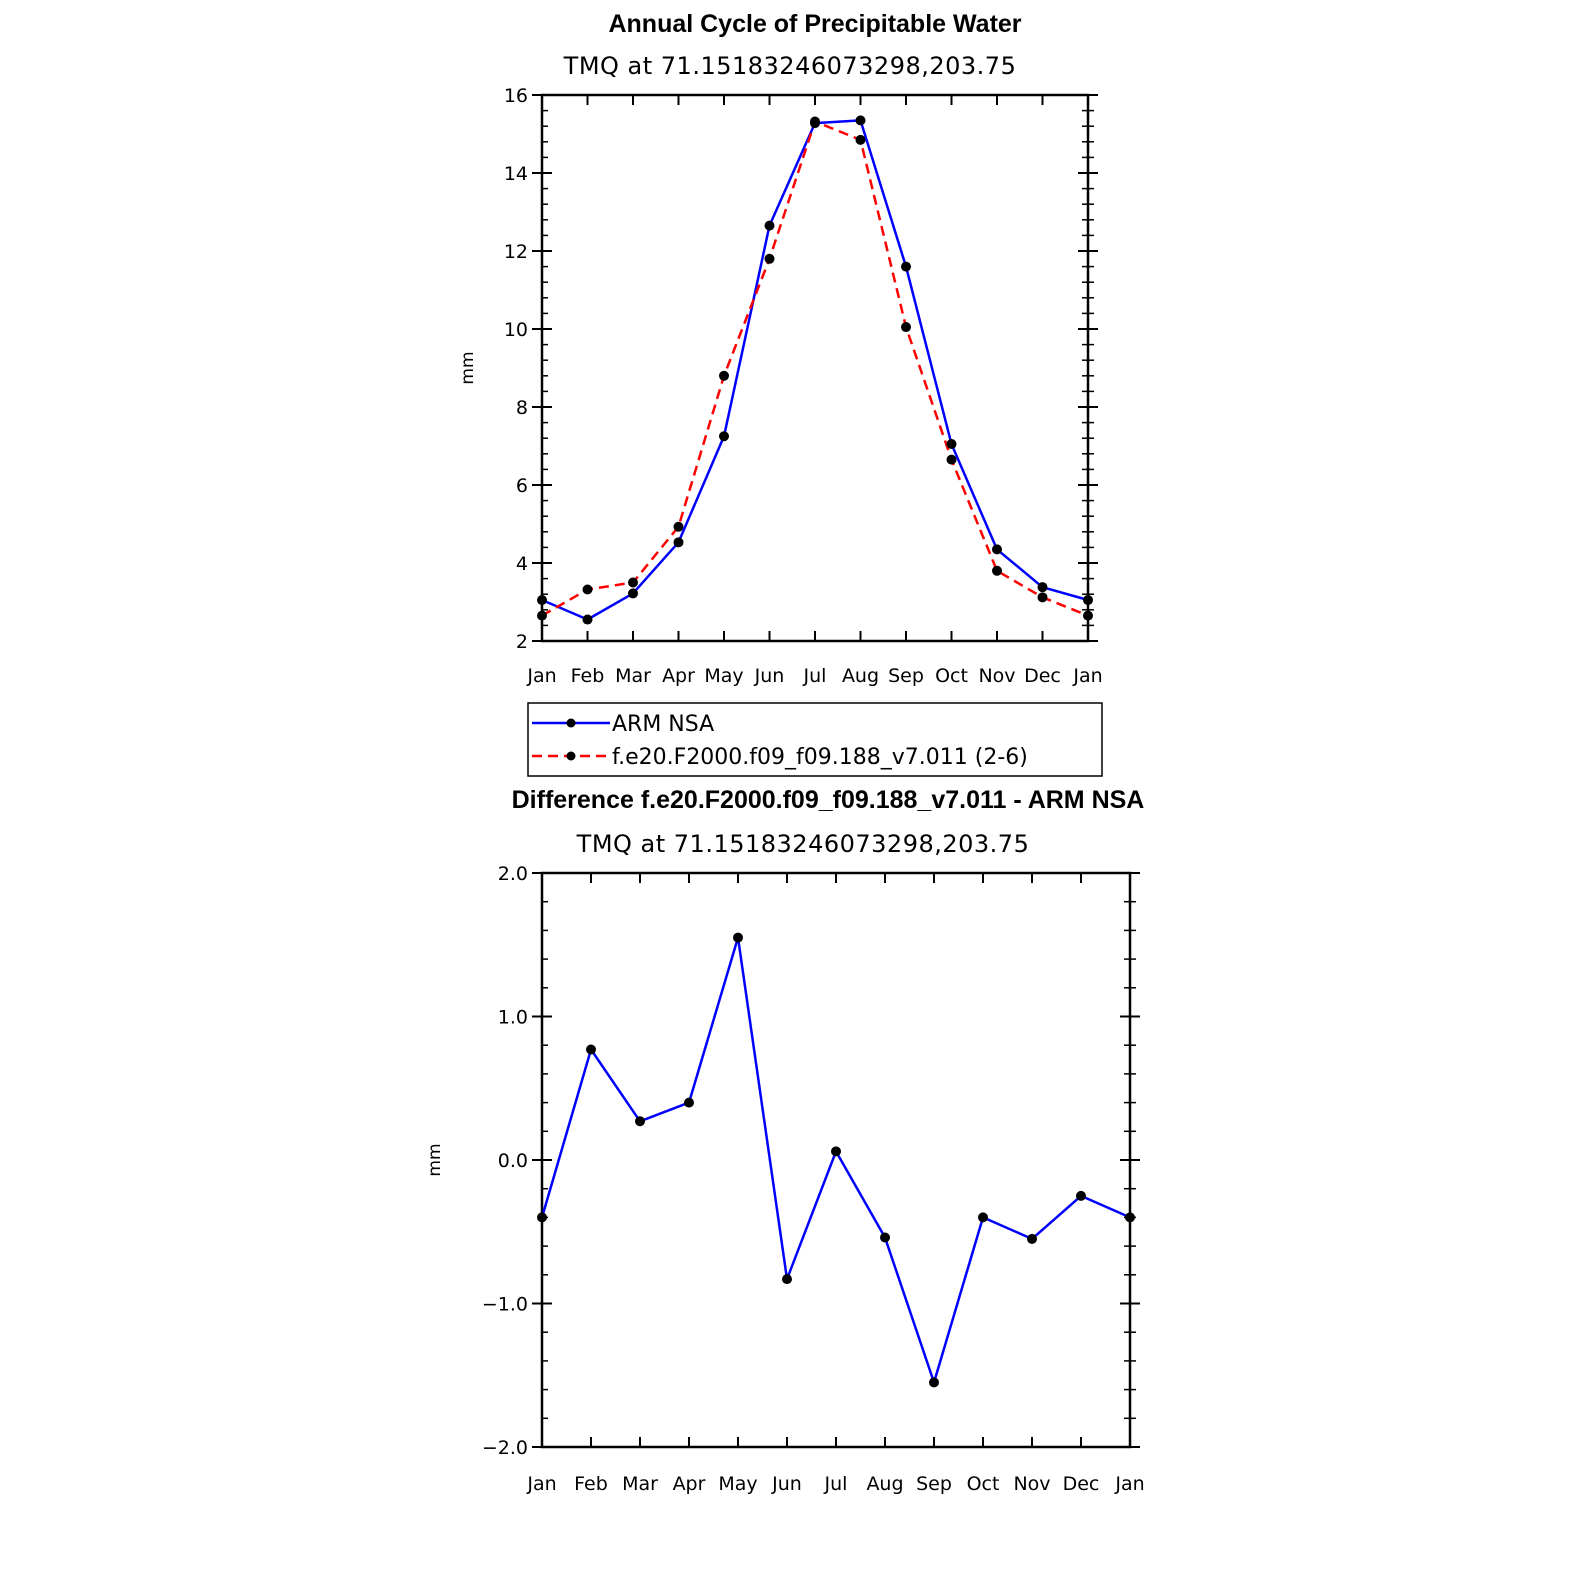 The image size is (1574, 1574). I want to click on chart1-x-tick-label: Mar, so click(633, 676).